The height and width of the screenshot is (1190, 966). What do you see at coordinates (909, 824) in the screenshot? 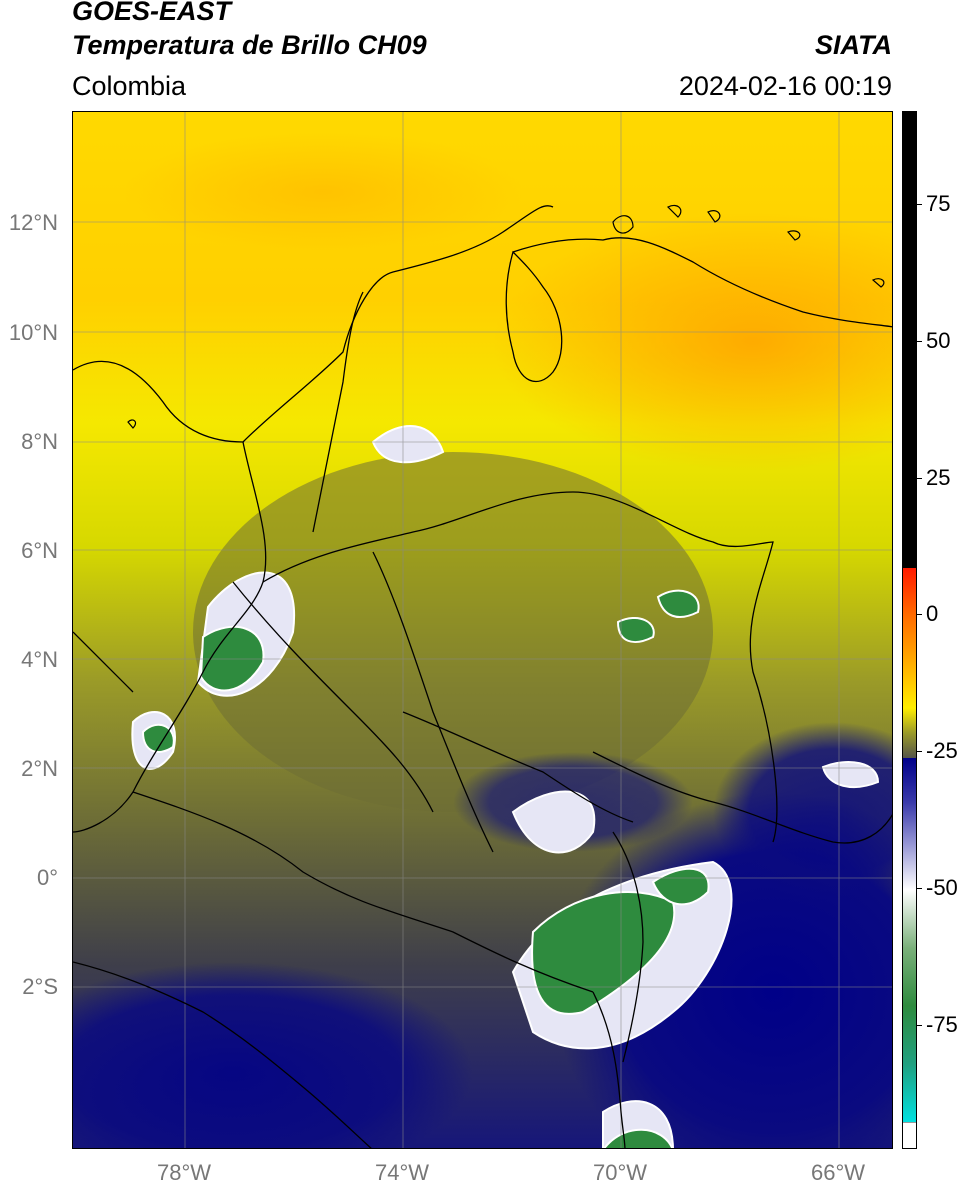
I see `colorbar-segment-cold` at bounding box center [909, 824].